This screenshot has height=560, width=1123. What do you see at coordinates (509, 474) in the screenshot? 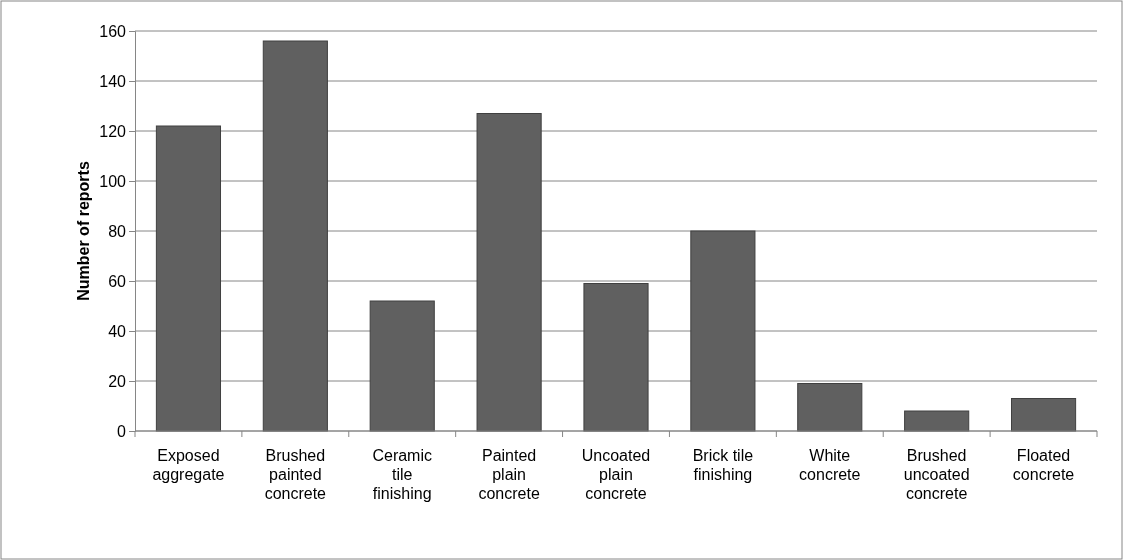
I see `x-tick-label: Painted plain concrete` at bounding box center [509, 474].